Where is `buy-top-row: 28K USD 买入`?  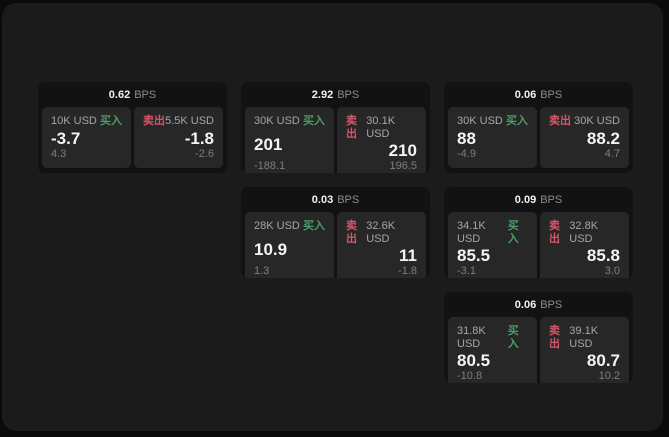 buy-top-row: 28K USD 买入 is located at coordinates (289, 226).